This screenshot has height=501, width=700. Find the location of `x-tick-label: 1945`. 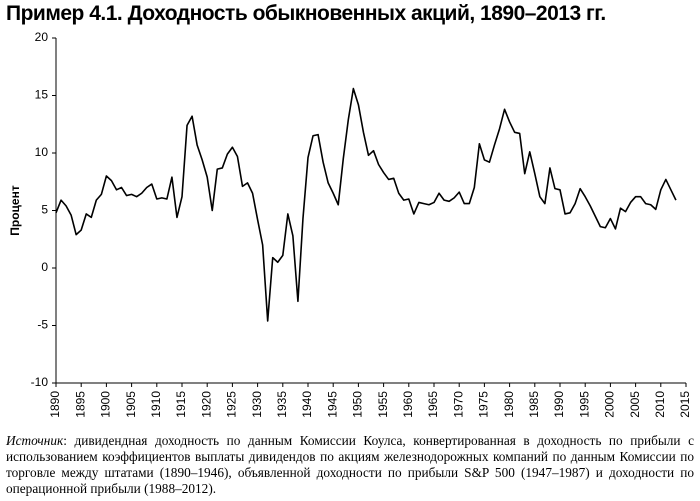

x-tick-label: 1945 is located at coordinates (332, 404).